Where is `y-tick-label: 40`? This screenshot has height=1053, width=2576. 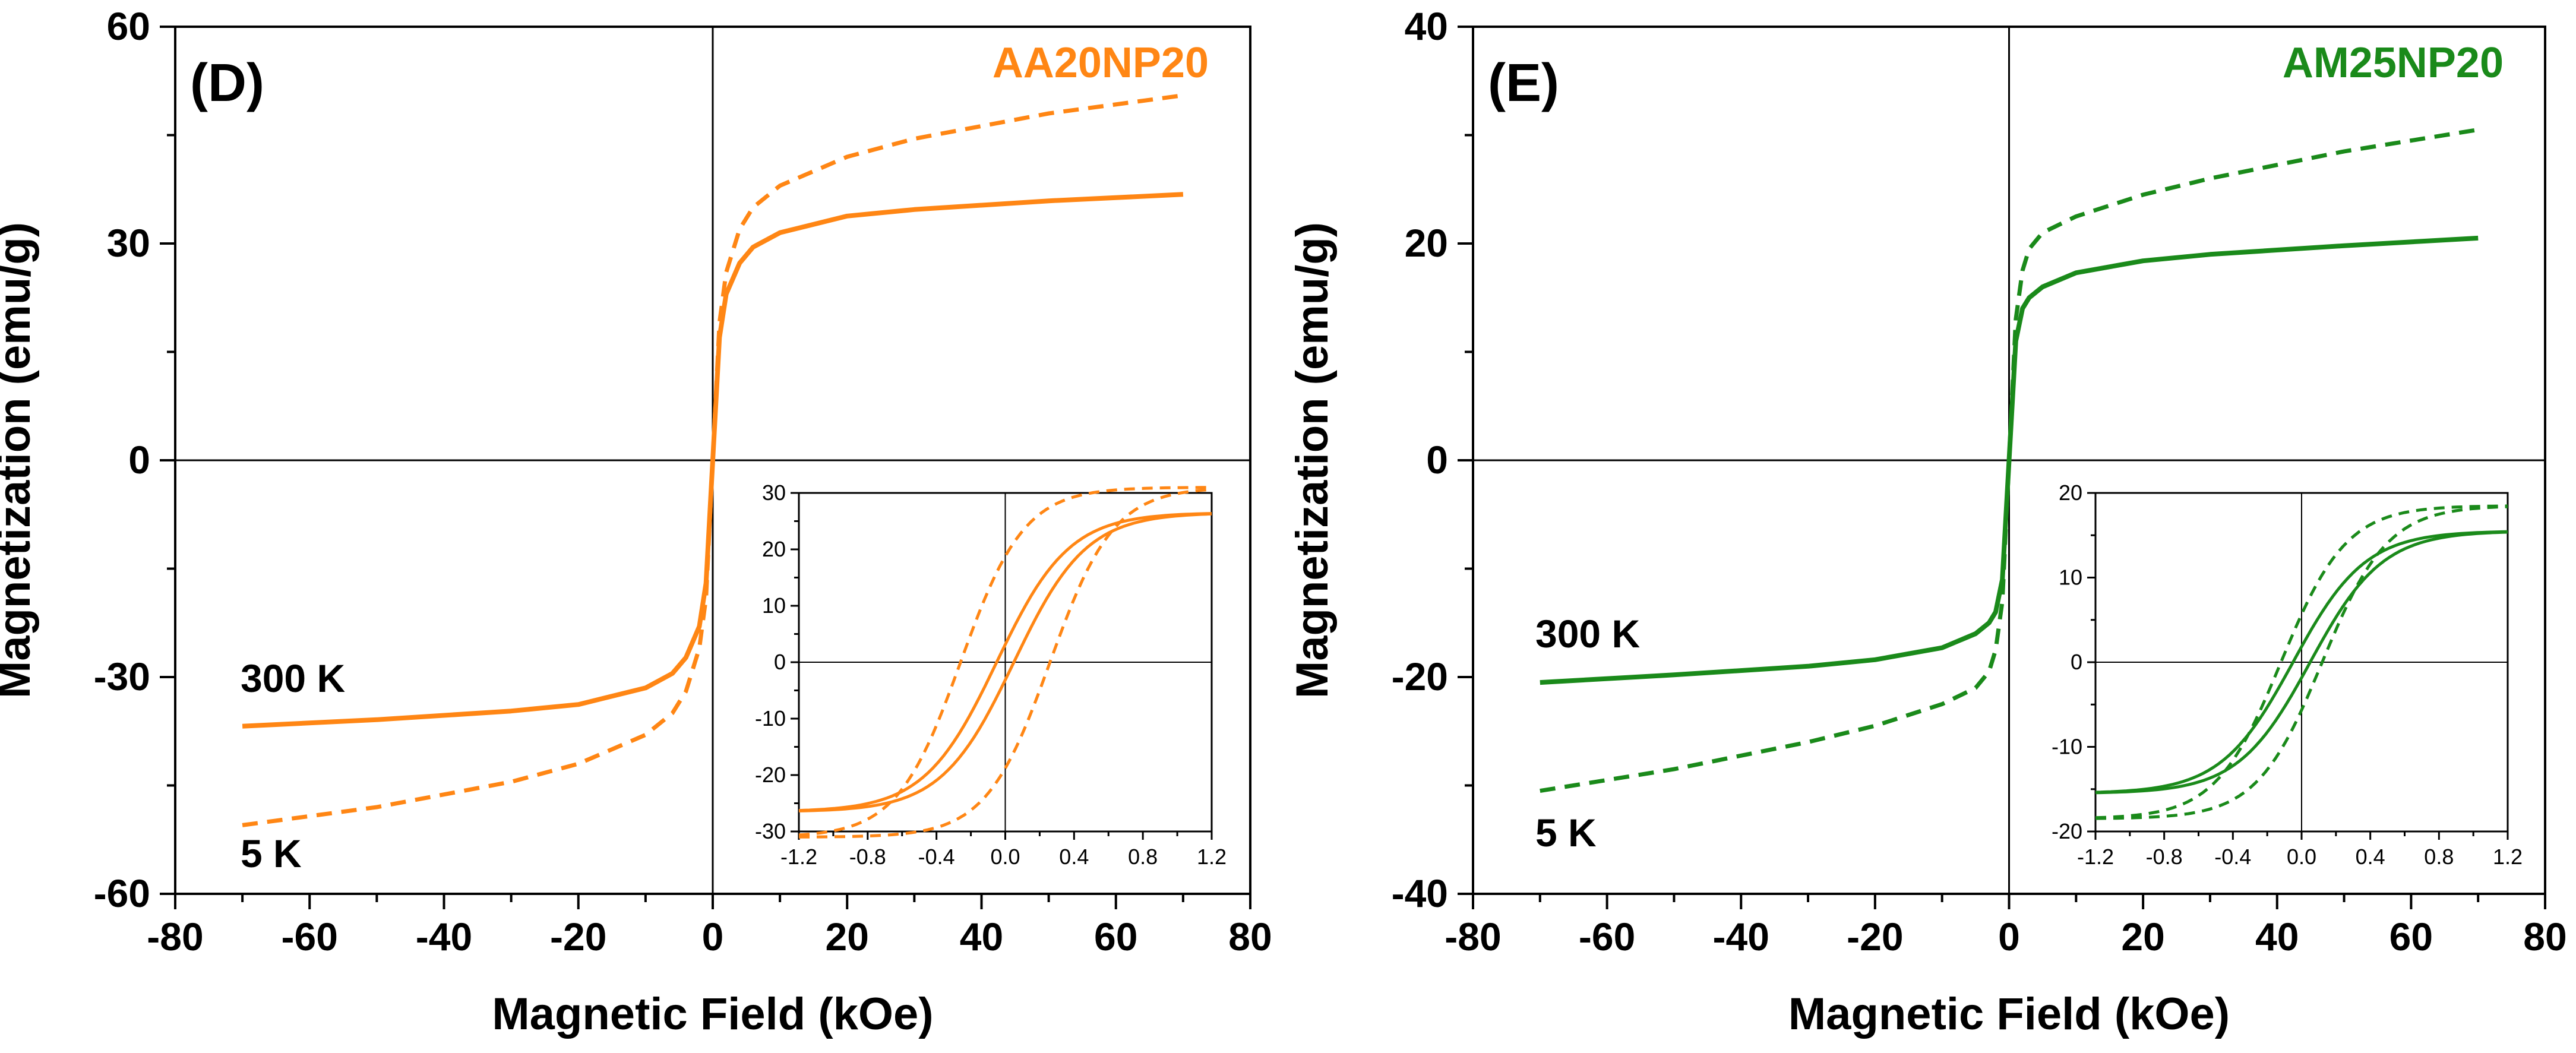 y-tick-label: 40 is located at coordinates (1426, 26).